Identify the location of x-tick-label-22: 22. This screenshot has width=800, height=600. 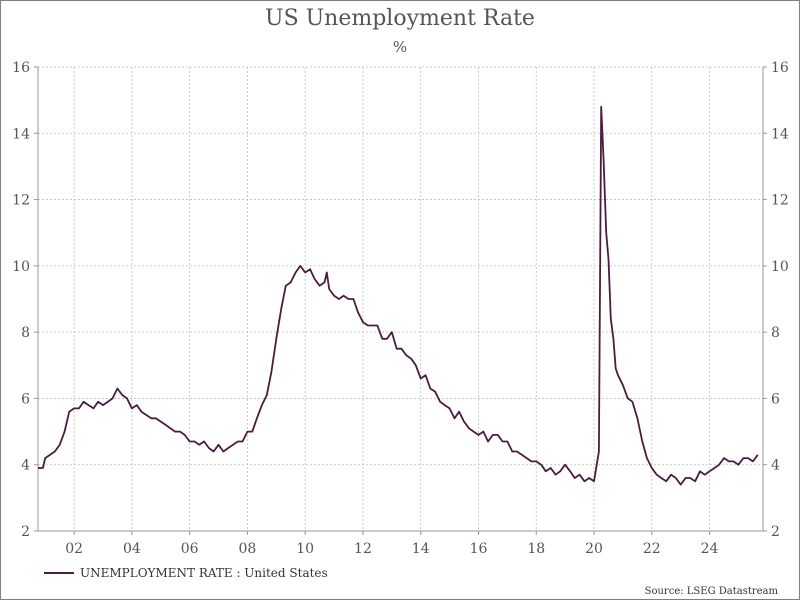
(652, 549).